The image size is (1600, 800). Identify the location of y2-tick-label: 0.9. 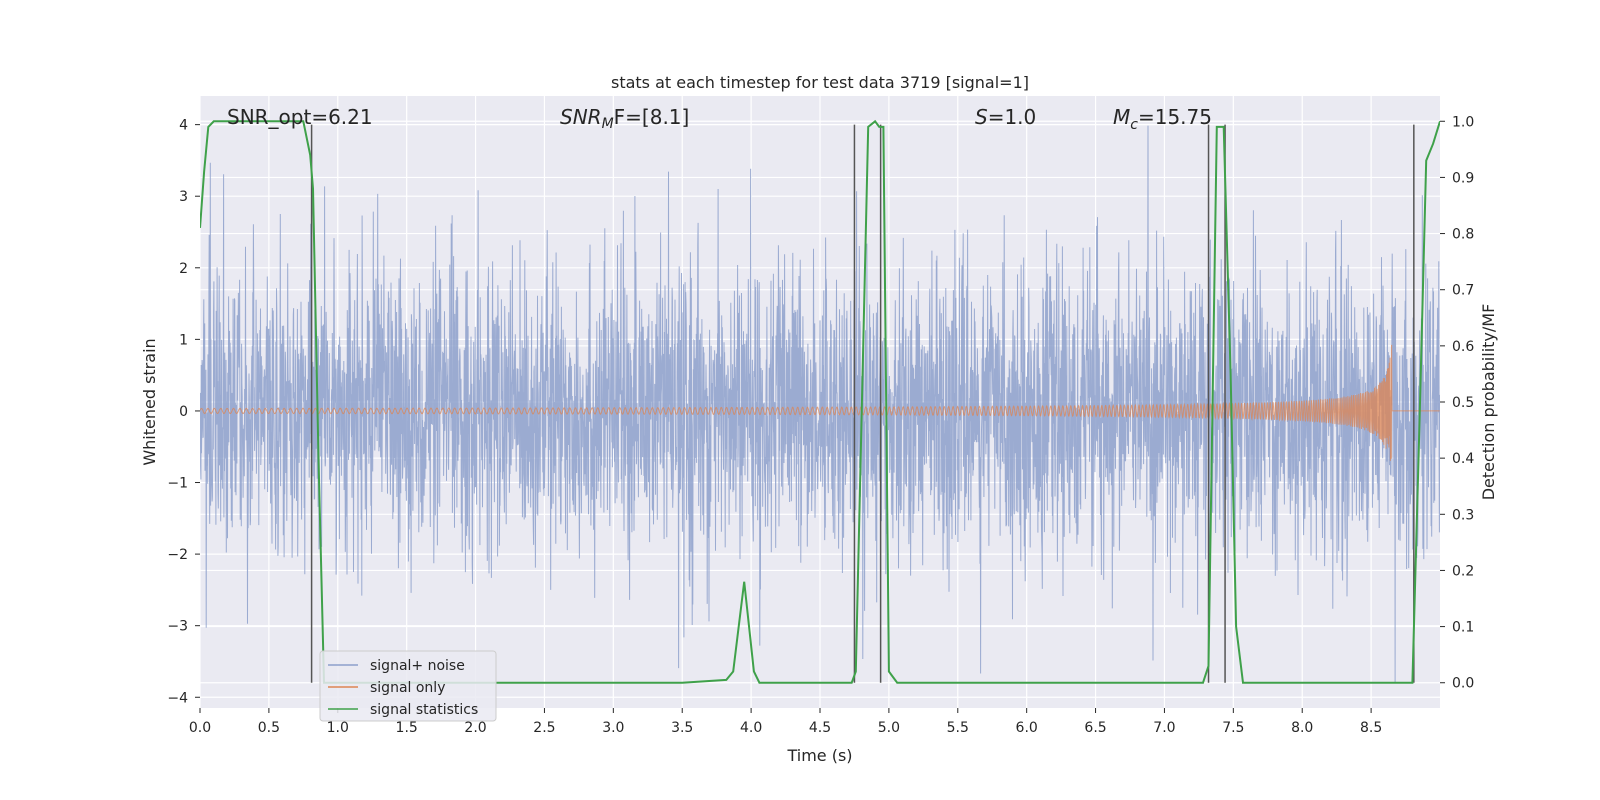
(1463, 178).